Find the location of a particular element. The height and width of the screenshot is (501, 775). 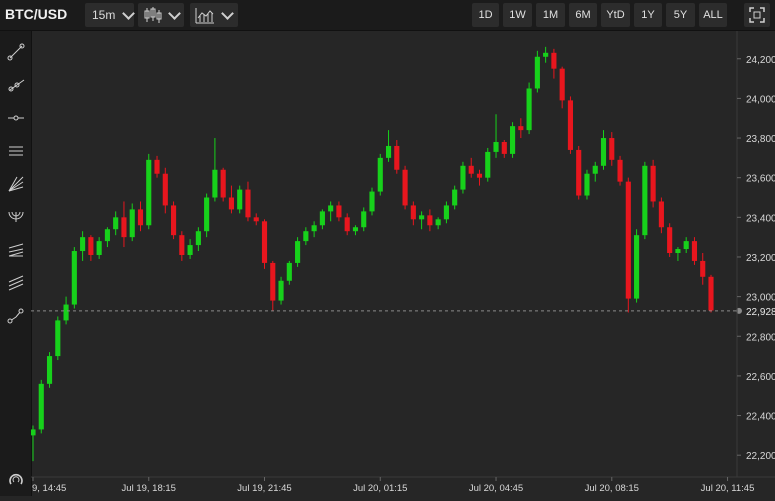

fullscreen-button is located at coordinates (757, 15).